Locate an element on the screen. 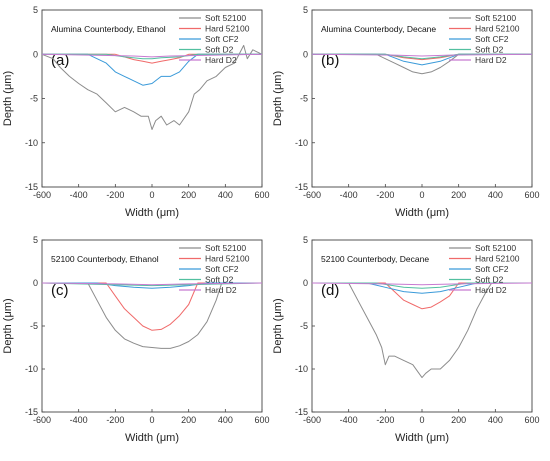 The height and width of the screenshot is (461, 550). panel-tag: (c) is located at coordinates (60, 290).